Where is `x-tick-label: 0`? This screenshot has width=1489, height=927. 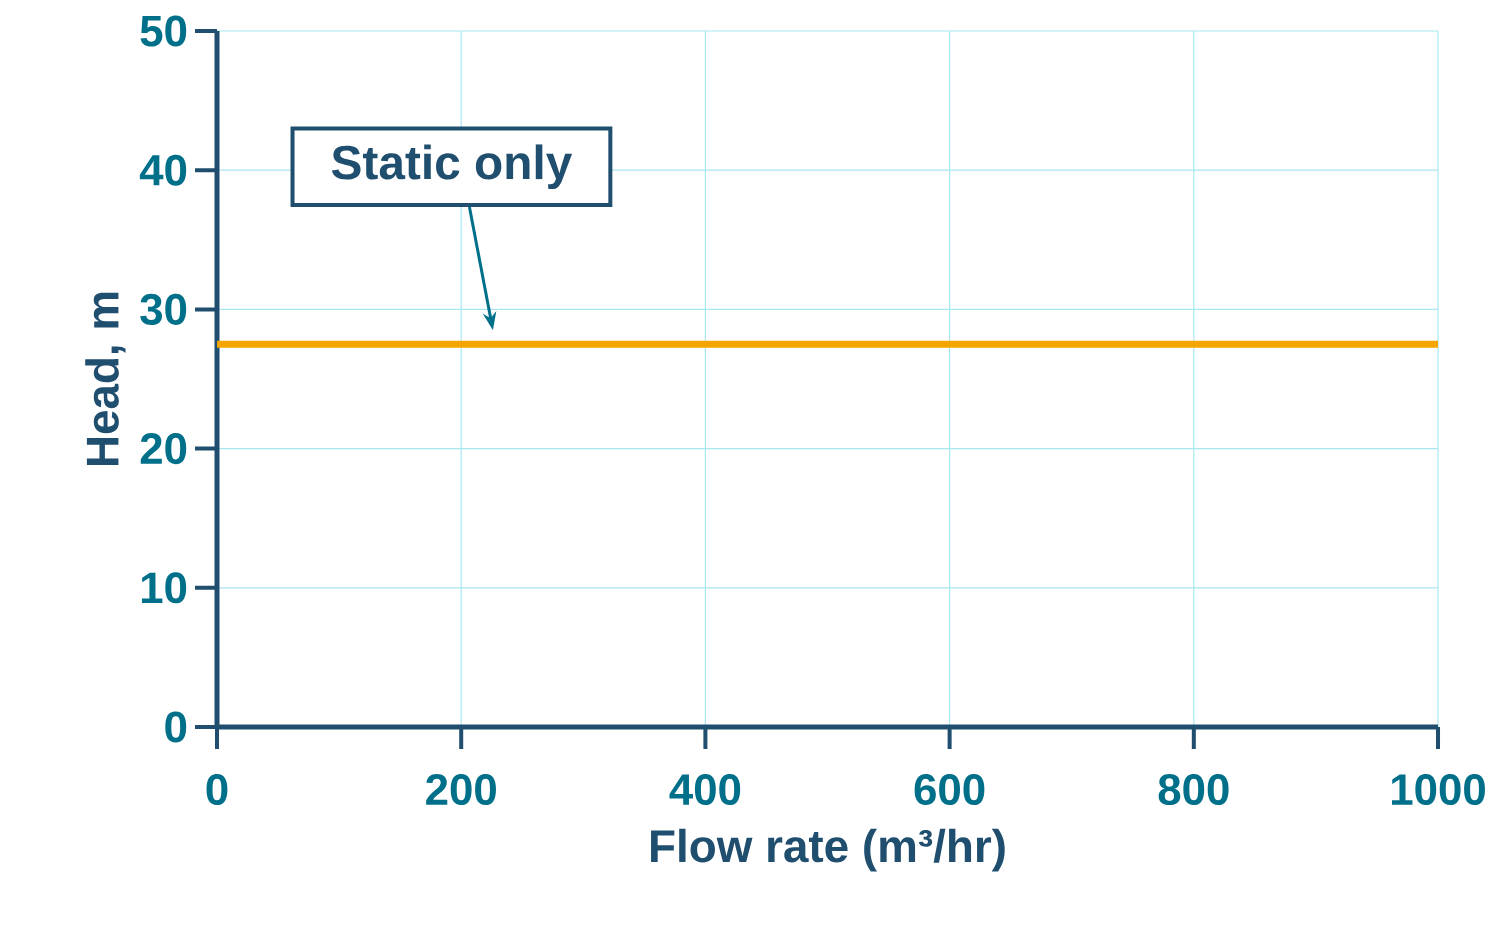 x-tick-label: 0 is located at coordinates (217, 790).